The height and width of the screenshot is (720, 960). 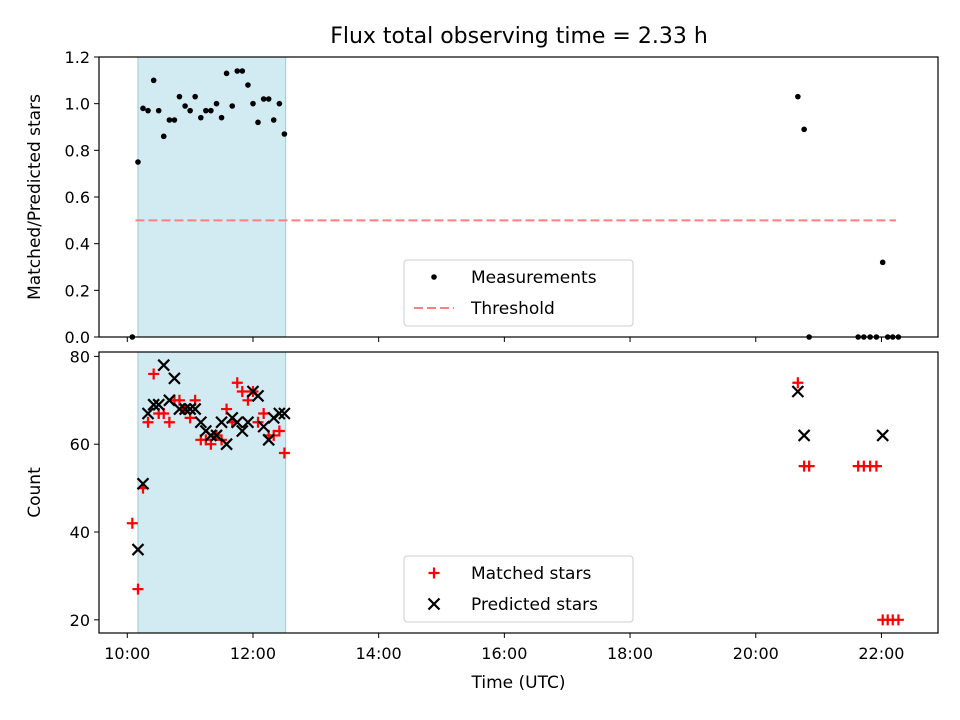 What do you see at coordinates (80, 356) in the screenshot?
I see `y-tick-label: 80` at bounding box center [80, 356].